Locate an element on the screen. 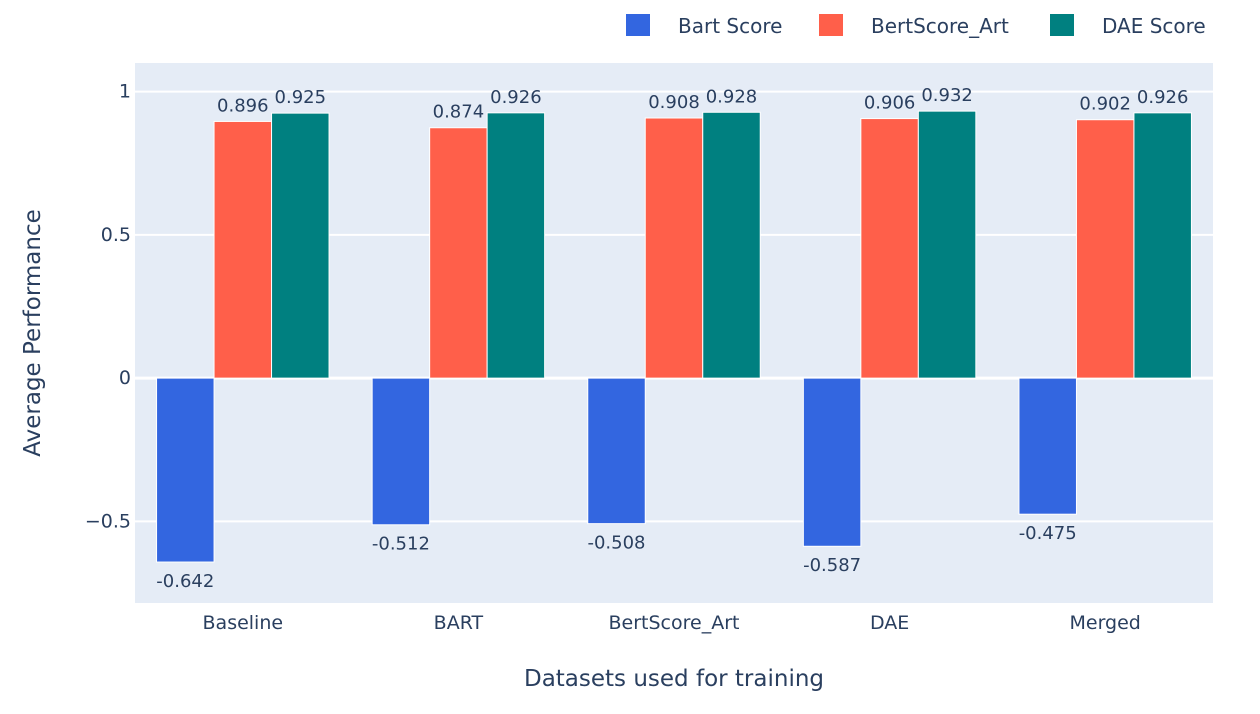 This screenshot has height=714, width=1260. x-axis-title: Datasets used for training is located at coordinates (674, 679).